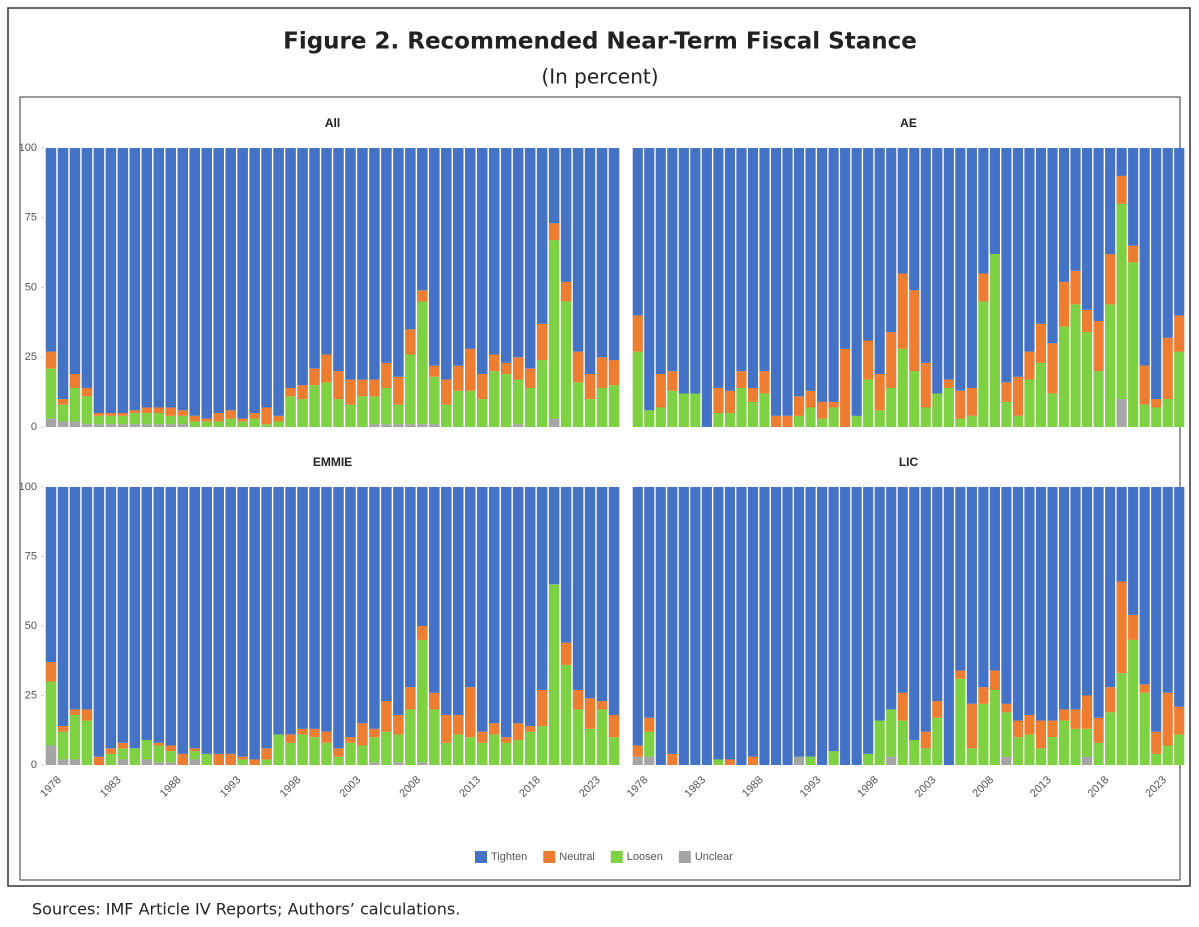  What do you see at coordinates (31, 626) in the screenshot?
I see `y-tick-label: 50` at bounding box center [31, 626].